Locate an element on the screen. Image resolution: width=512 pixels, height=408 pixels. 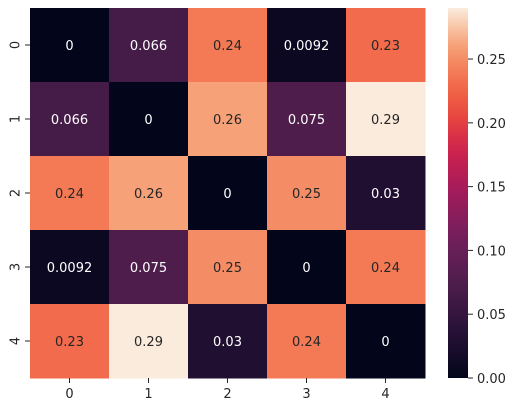
colorbar-tick-label-5: 0.25 is located at coordinates (491, 60).